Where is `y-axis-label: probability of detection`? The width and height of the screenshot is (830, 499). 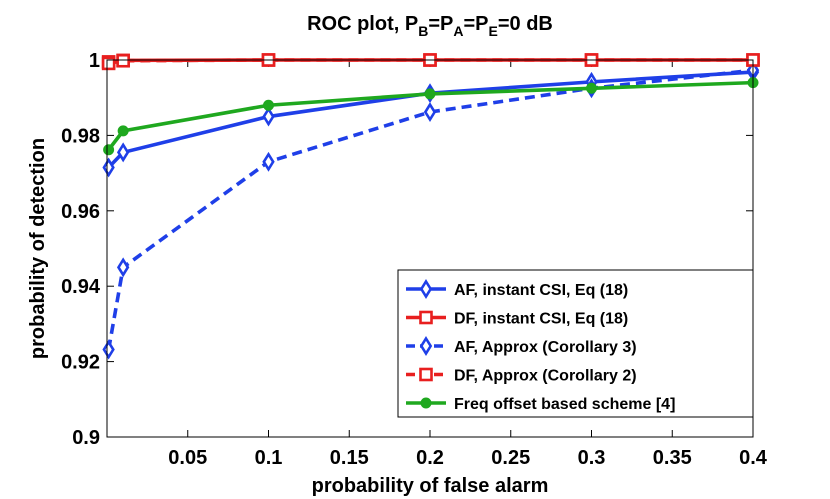 y-axis-label: probability of detection is located at coordinates (38, 248).